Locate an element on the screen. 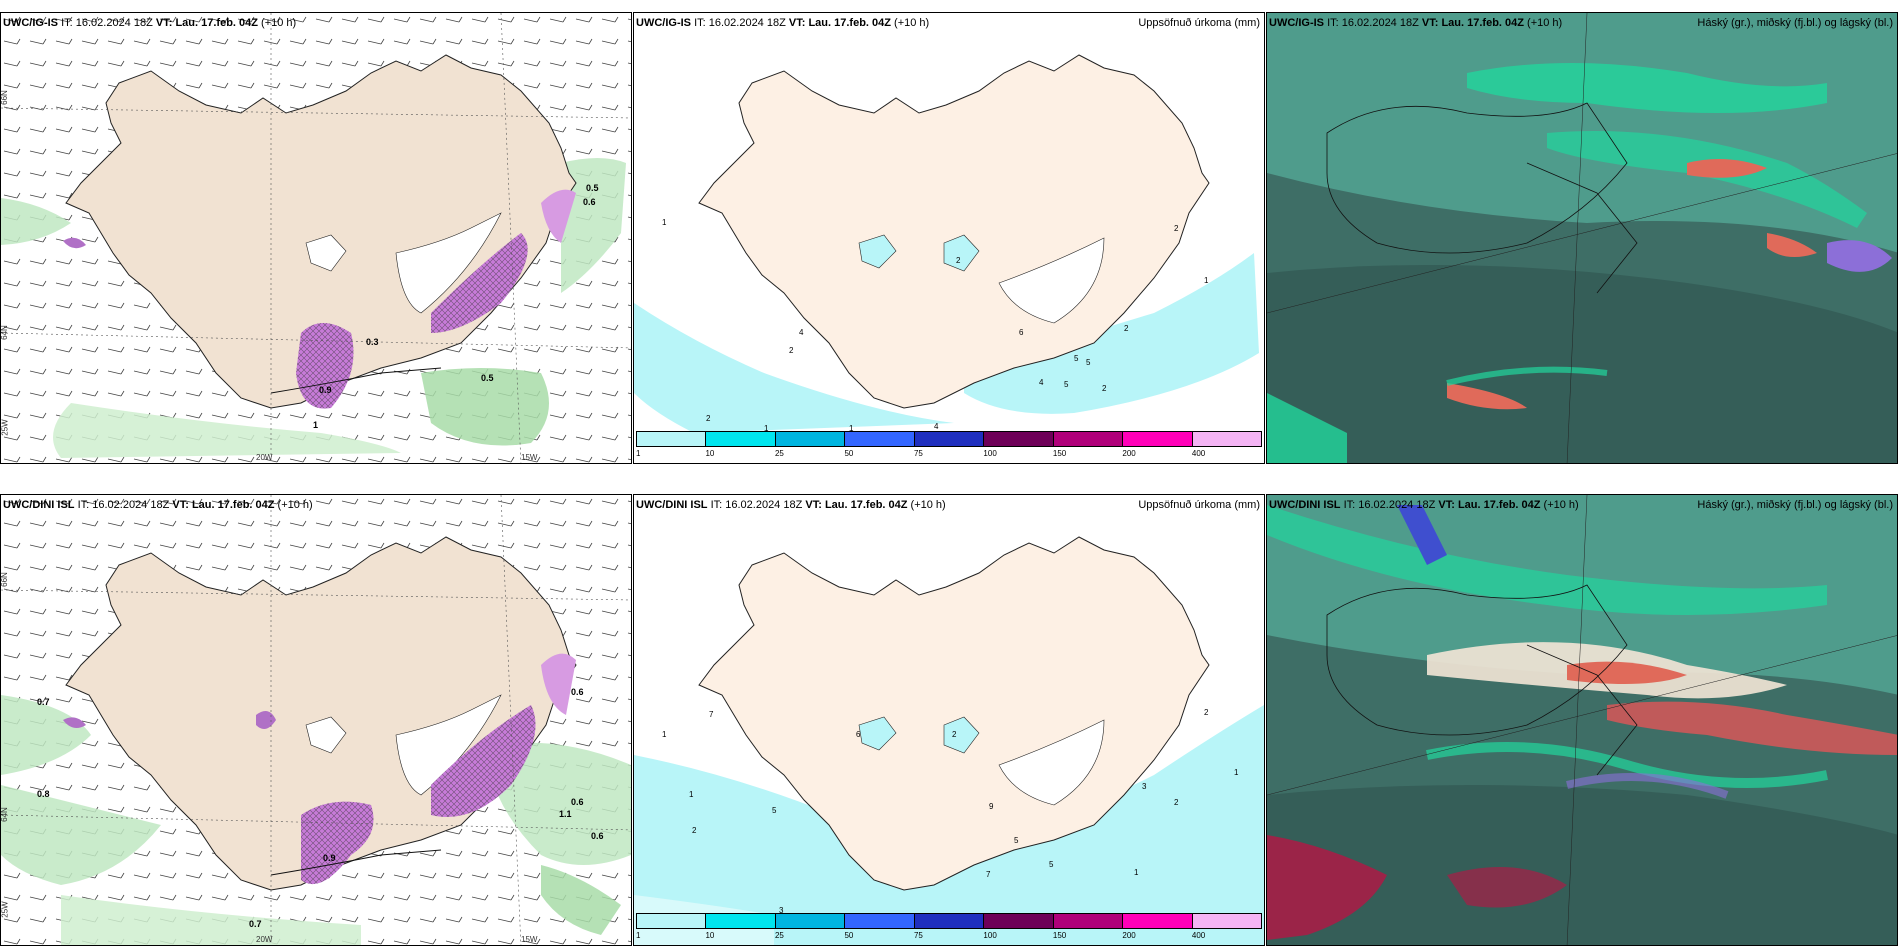 This screenshot has height=950, width=1900. precip-map: 1 2 2 4 2 6 5 5 4 5 2 2 1 2 1 1 4 is located at coordinates (946, 243).